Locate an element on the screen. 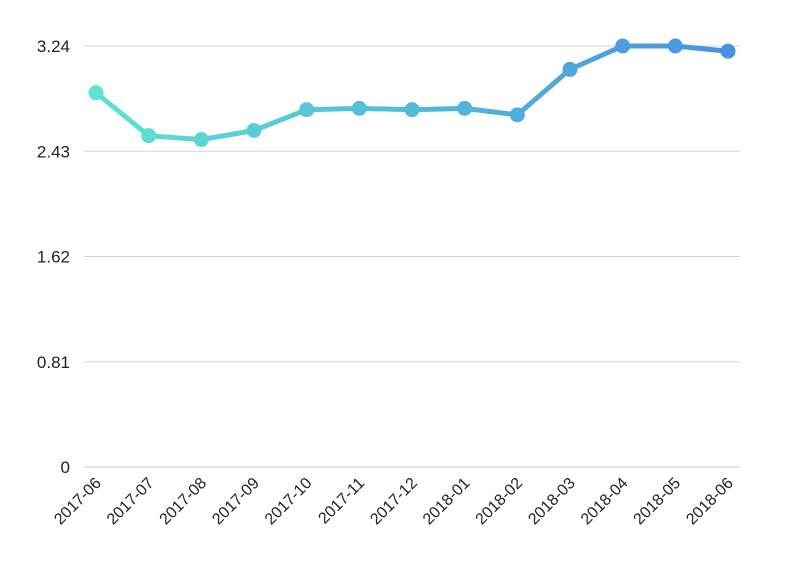 The height and width of the screenshot is (571, 800). x-tick-label: 2017-10 is located at coordinates (289, 502).